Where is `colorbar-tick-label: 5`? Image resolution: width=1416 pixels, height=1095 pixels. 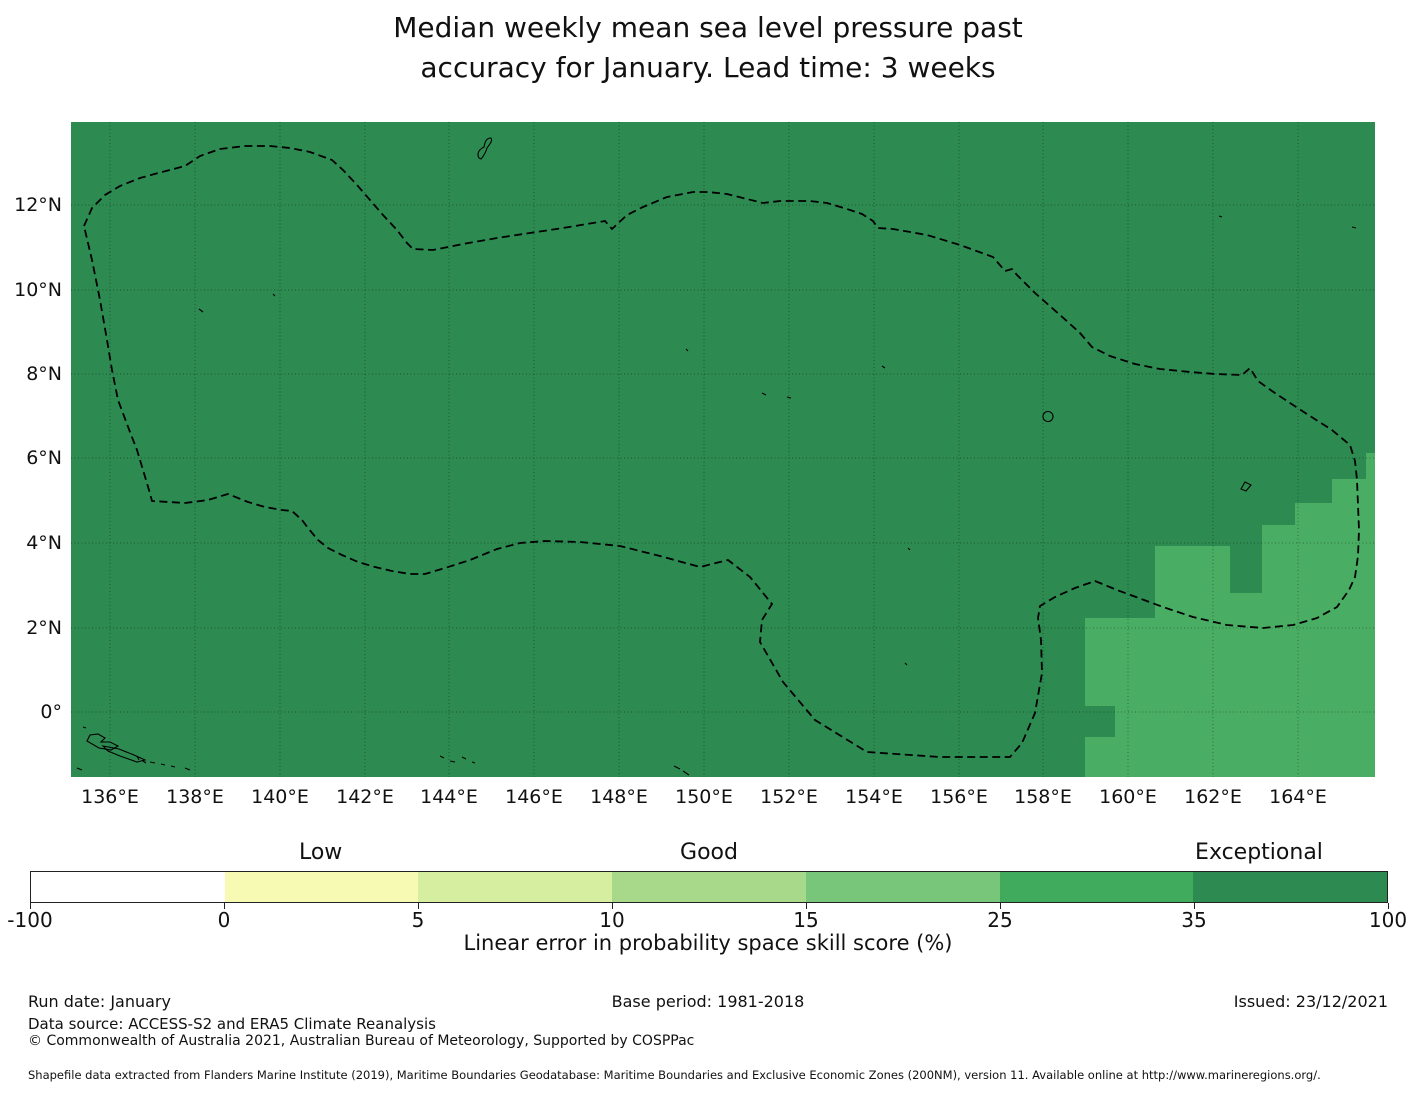 colorbar-tick-label: 5 is located at coordinates (418, 920).